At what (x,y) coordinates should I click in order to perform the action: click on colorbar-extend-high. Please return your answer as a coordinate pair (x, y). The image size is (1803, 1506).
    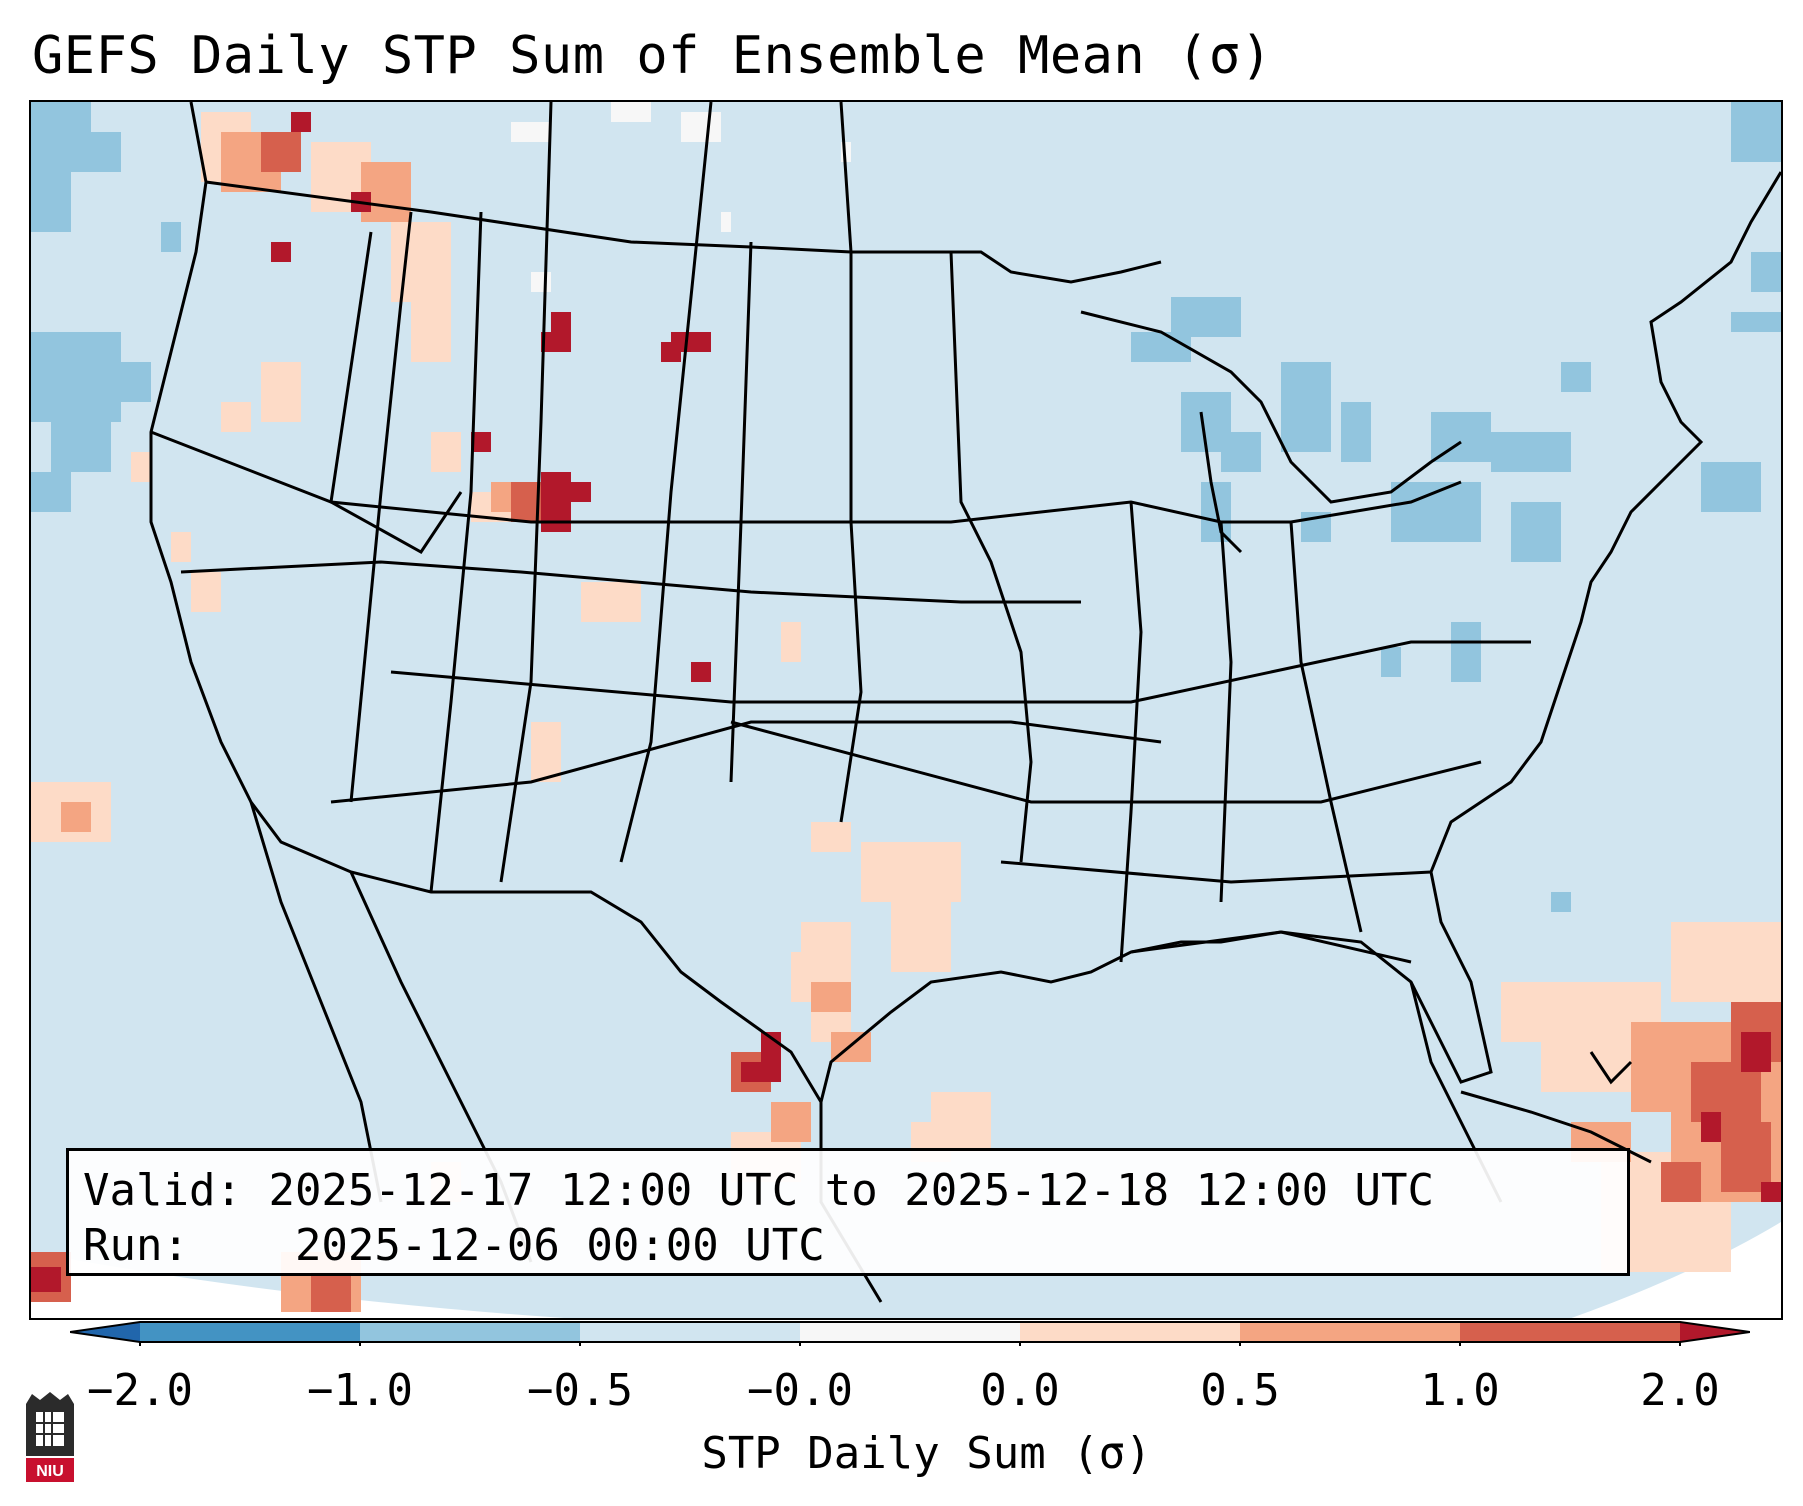
    Looking at the image, I should click on (1715, 1332).